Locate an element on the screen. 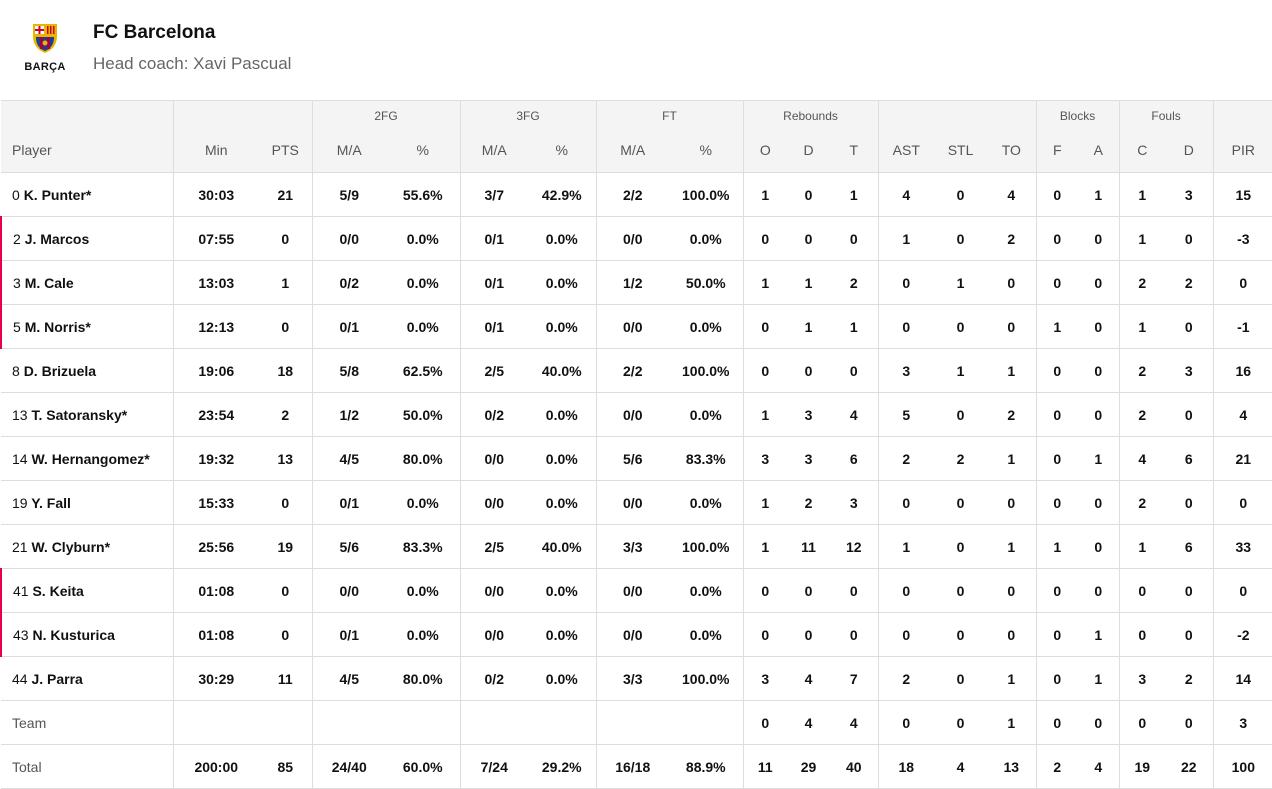 This screenshot has width=1272, height=789. stat-ma: 1/2 is located at coordinates (349, 414).